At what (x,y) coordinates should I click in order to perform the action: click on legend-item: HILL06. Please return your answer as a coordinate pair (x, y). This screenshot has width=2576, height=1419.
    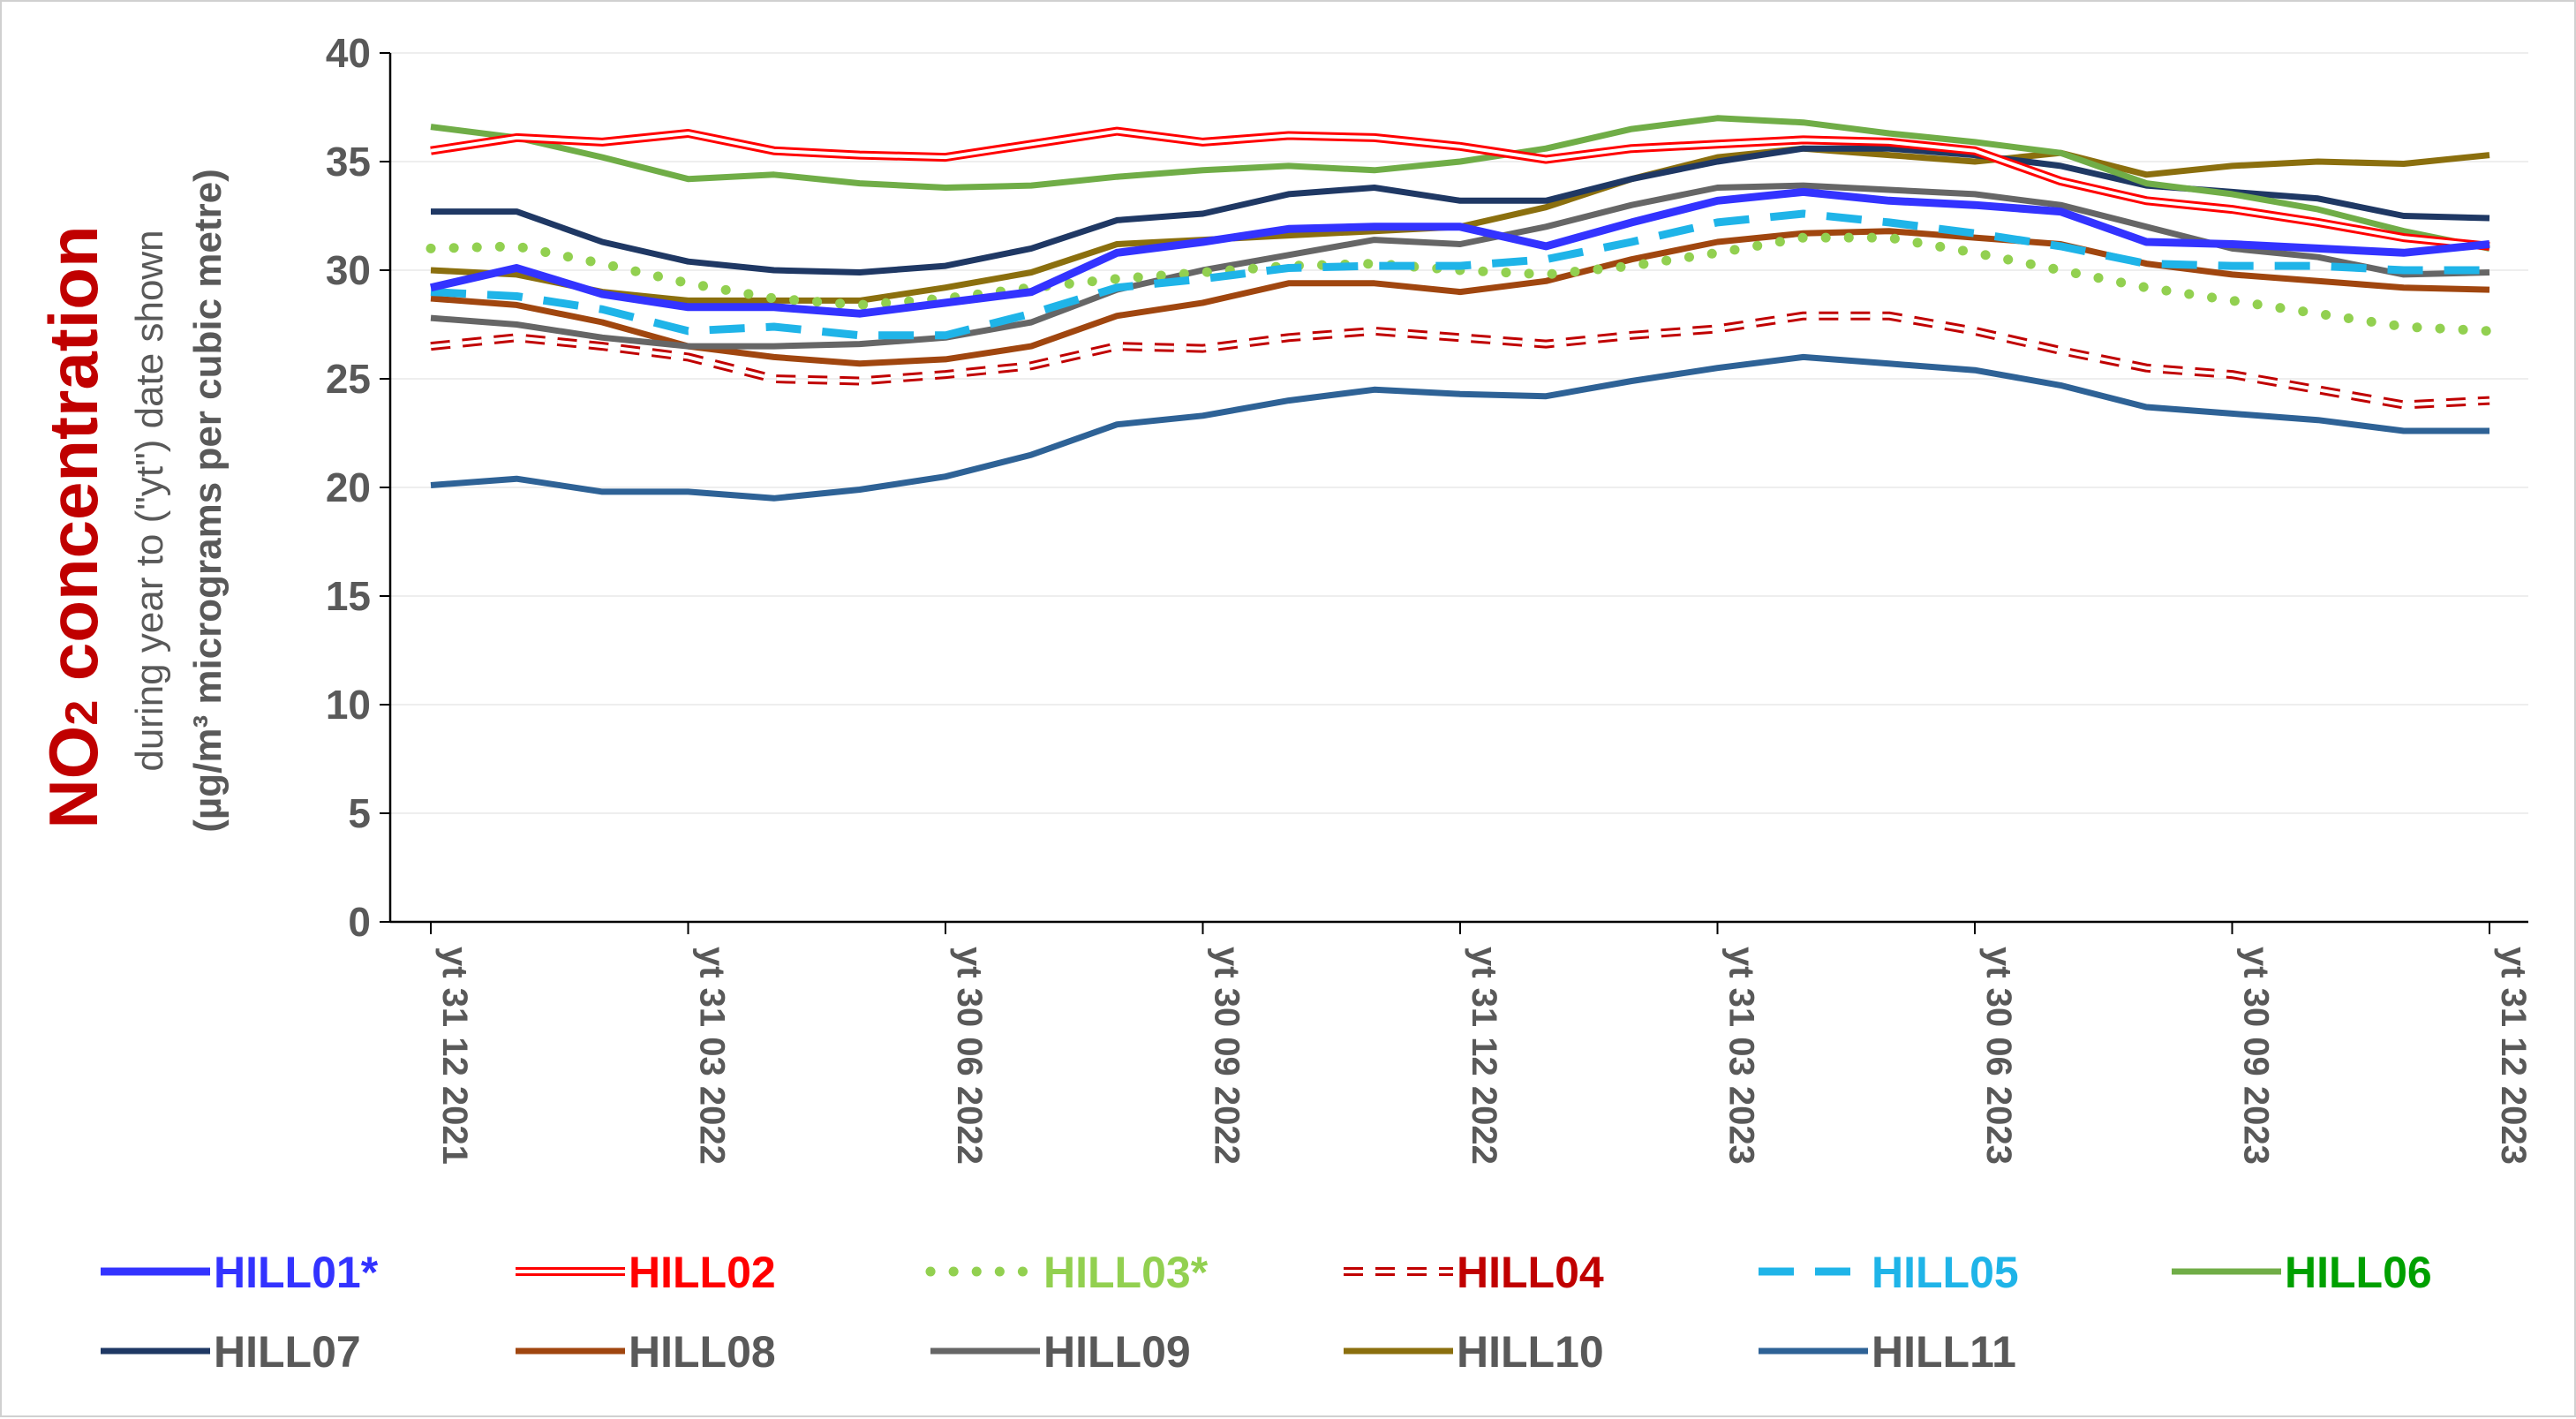
    Looking at the image, I should click on (2302, 1273).